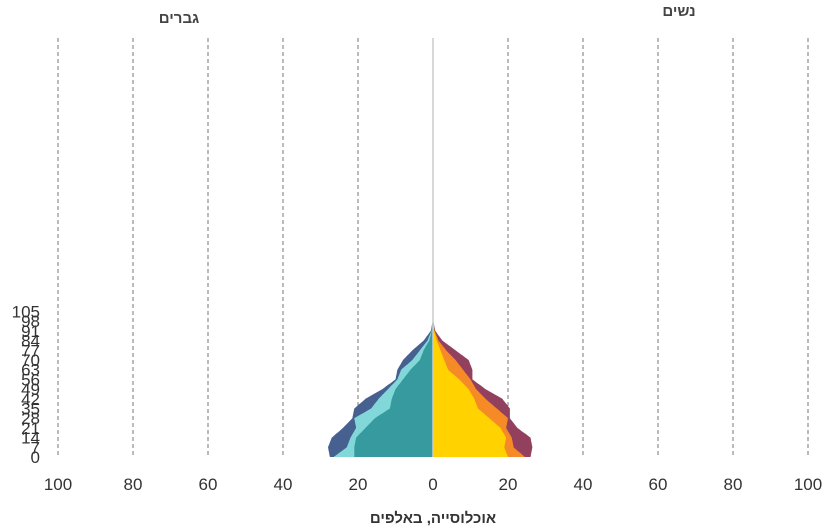  What do you see at coordinates (433, 518) in the screenshot?
I see `x-axis-title: אוכלוסייה, באלפים` at bounding box center [433, 518].